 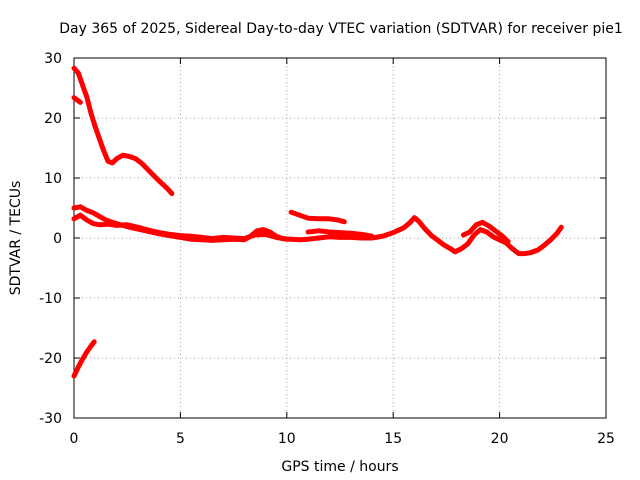 What do you see at coordinates (339, 467) in the screenshot?
I see `x-axis-title: GPS time / hours` at bounding box center [339, 467].